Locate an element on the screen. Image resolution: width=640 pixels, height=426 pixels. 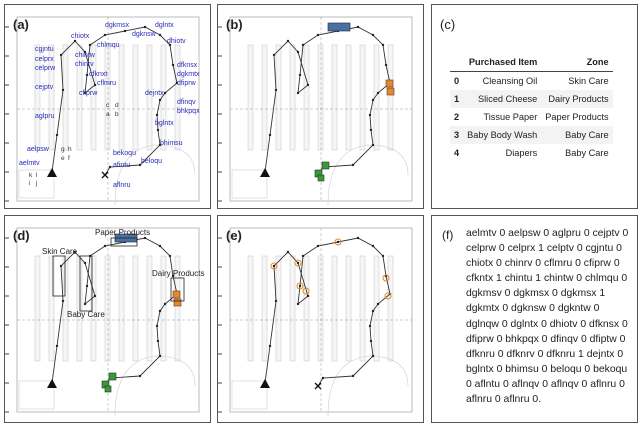
grid-cell-letter: d is located at coordinates (117, 105).